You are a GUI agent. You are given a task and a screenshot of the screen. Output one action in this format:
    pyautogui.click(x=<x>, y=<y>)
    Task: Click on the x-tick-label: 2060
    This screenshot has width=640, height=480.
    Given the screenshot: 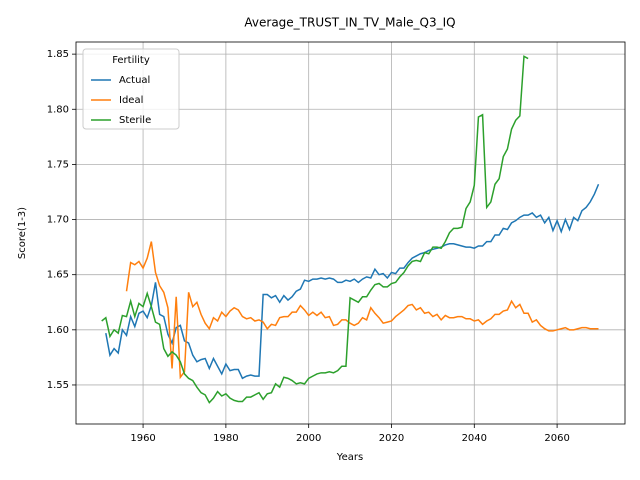 What is the action you would take?
    pyautogui.click(x=556, y=438)
    